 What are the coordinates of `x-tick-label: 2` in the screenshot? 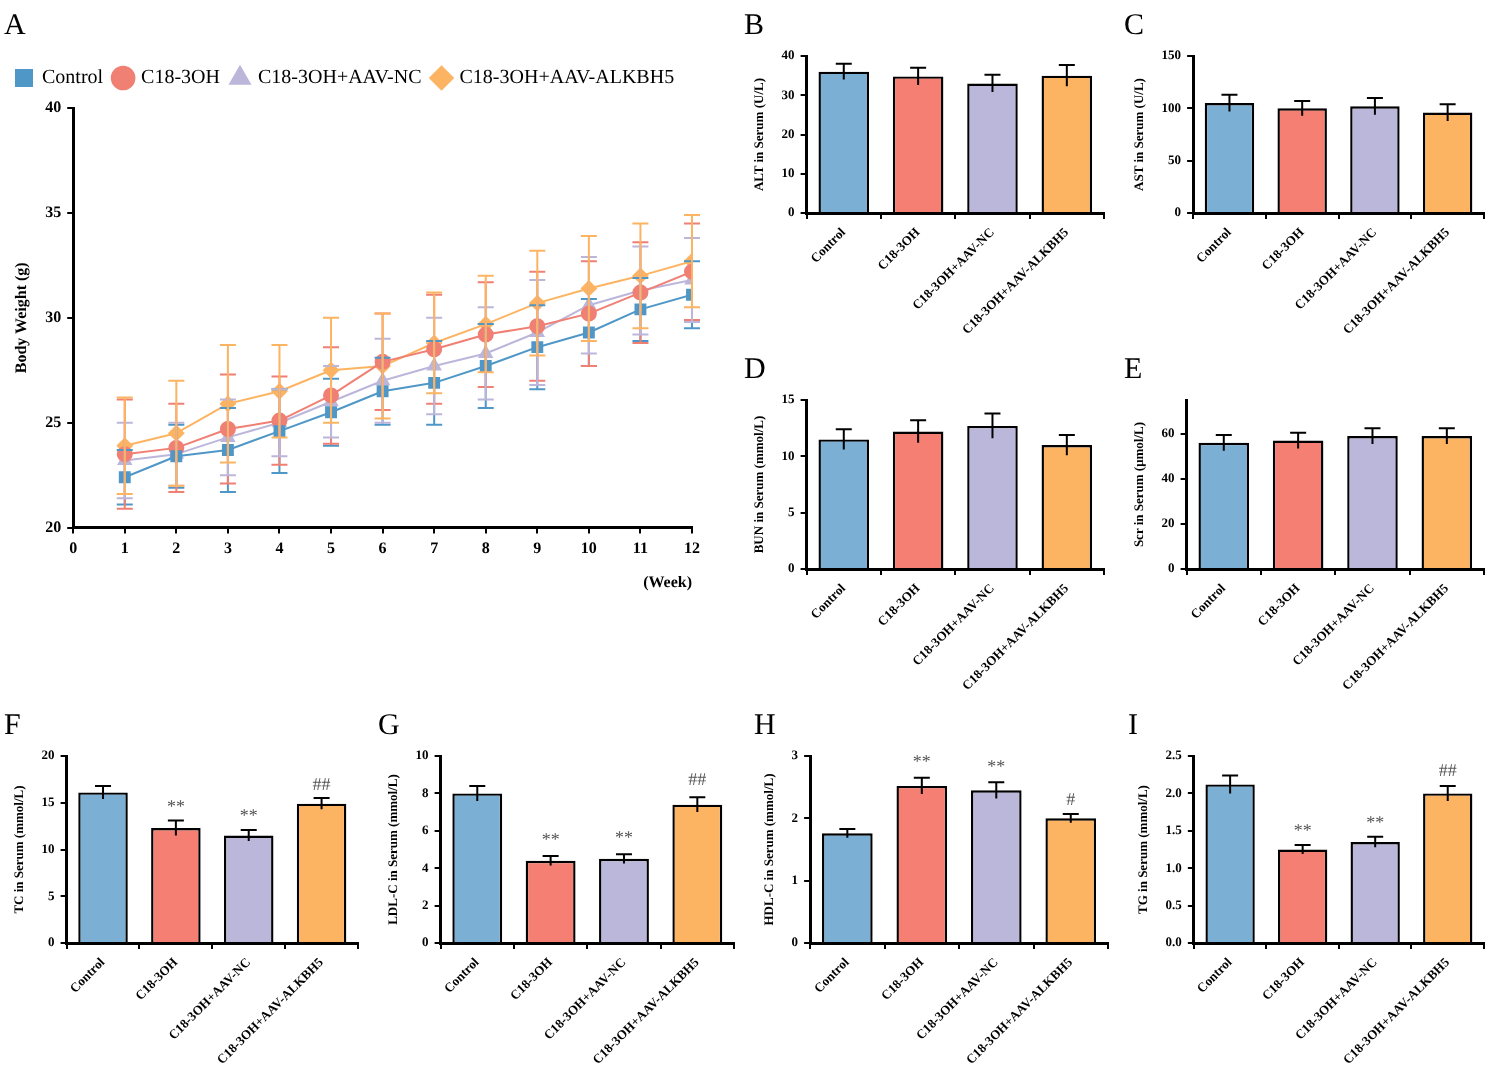 It's located at (176, 548).